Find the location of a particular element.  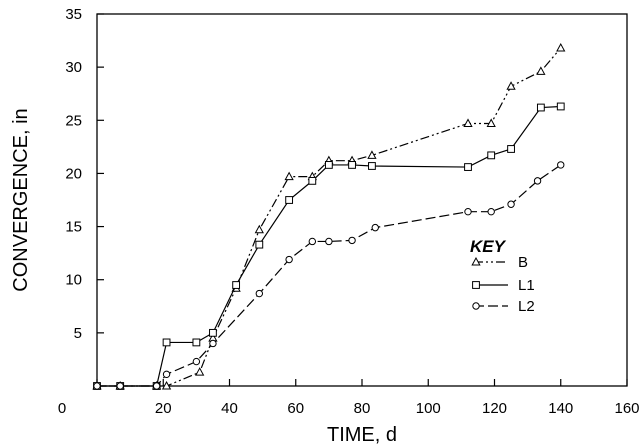

legend-label-b: B is located at coordinates (523, 262).